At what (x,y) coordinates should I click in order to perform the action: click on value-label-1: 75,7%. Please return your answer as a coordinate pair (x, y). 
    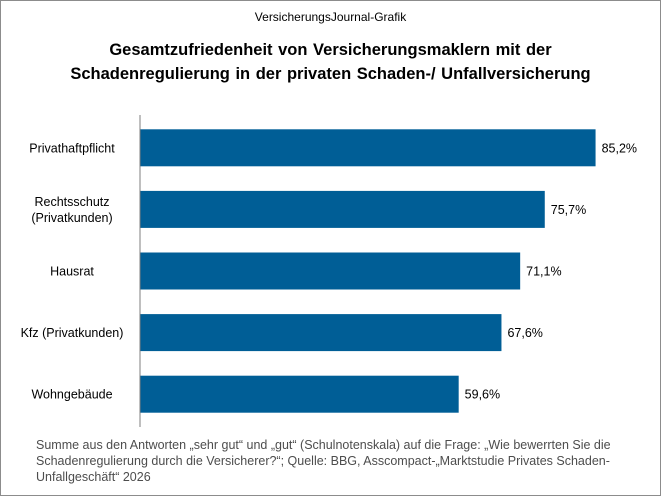
    Looking at the image, I should click on (568, 210).